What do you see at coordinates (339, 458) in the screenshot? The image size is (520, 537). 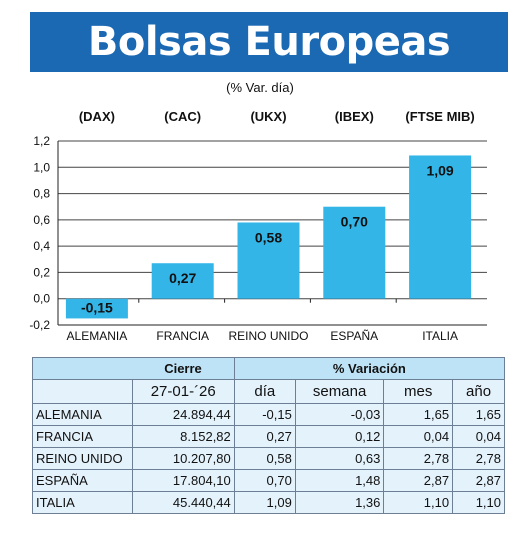 I see `row-semana: 0,63` at bounding box center [339, 458].